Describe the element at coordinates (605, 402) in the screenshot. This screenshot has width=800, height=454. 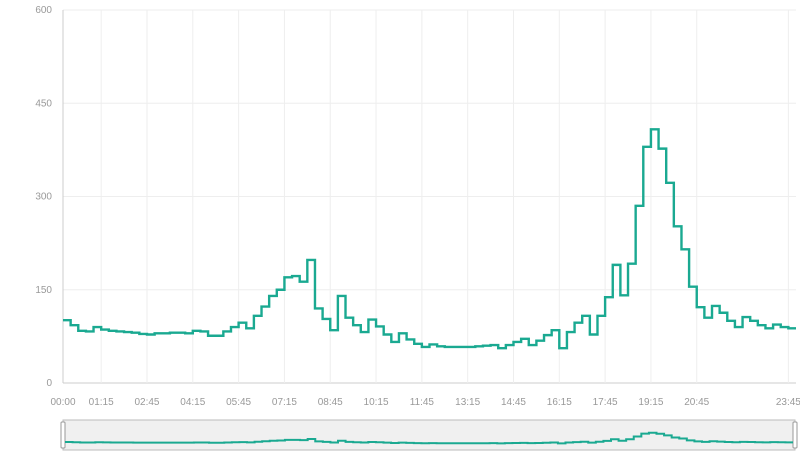
I see `x-tick-label: 17:45` at that location.